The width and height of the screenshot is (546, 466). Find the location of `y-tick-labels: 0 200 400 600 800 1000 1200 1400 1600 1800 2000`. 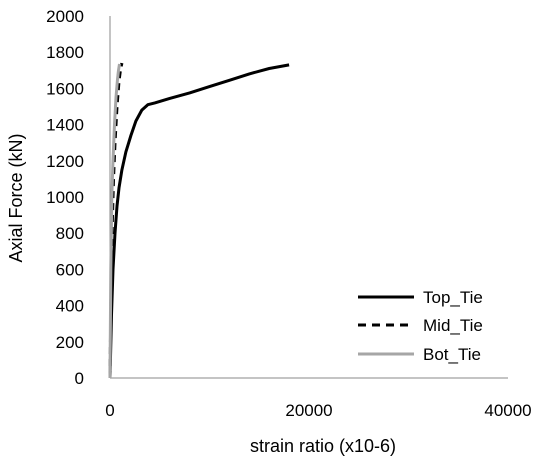

y-tick-labels: 0 200 400 600 800 1000 1200 1400 1600 1800 2000 is located at coordinates (65, 197).